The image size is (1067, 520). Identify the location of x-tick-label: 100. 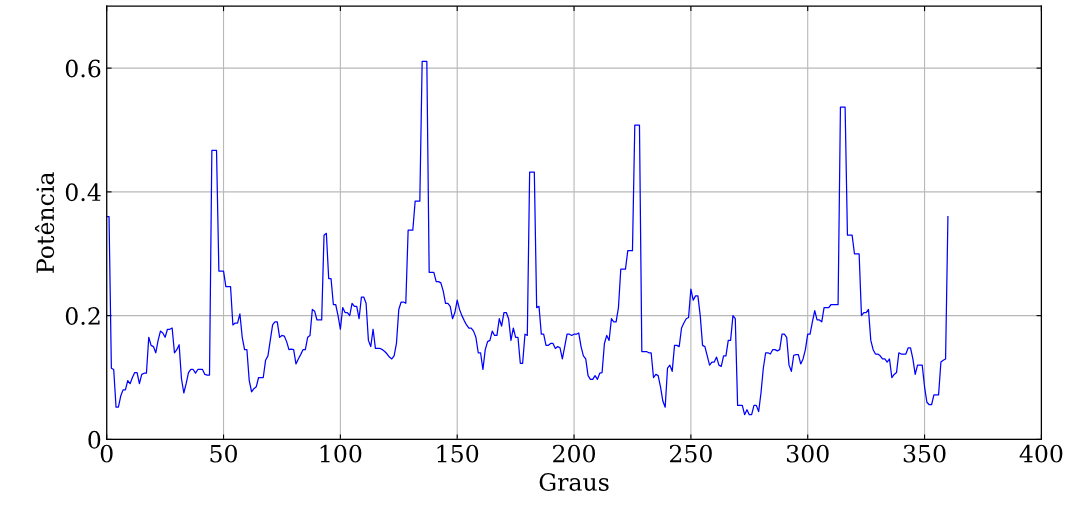
(341, 453).